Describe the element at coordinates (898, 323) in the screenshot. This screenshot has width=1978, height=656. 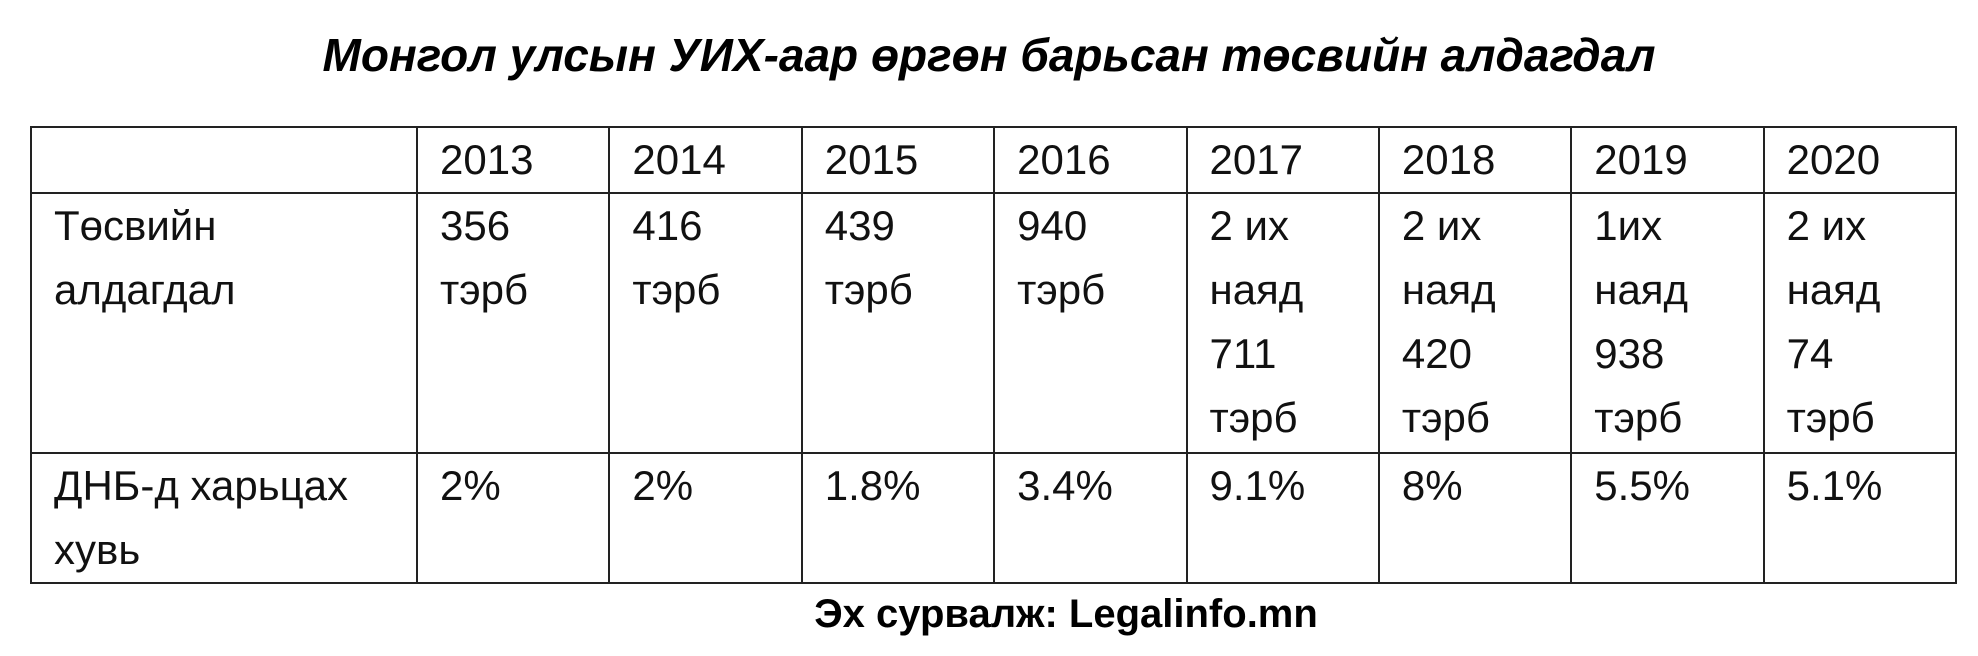
I see `table-cell: 439 тэрб` at that location.